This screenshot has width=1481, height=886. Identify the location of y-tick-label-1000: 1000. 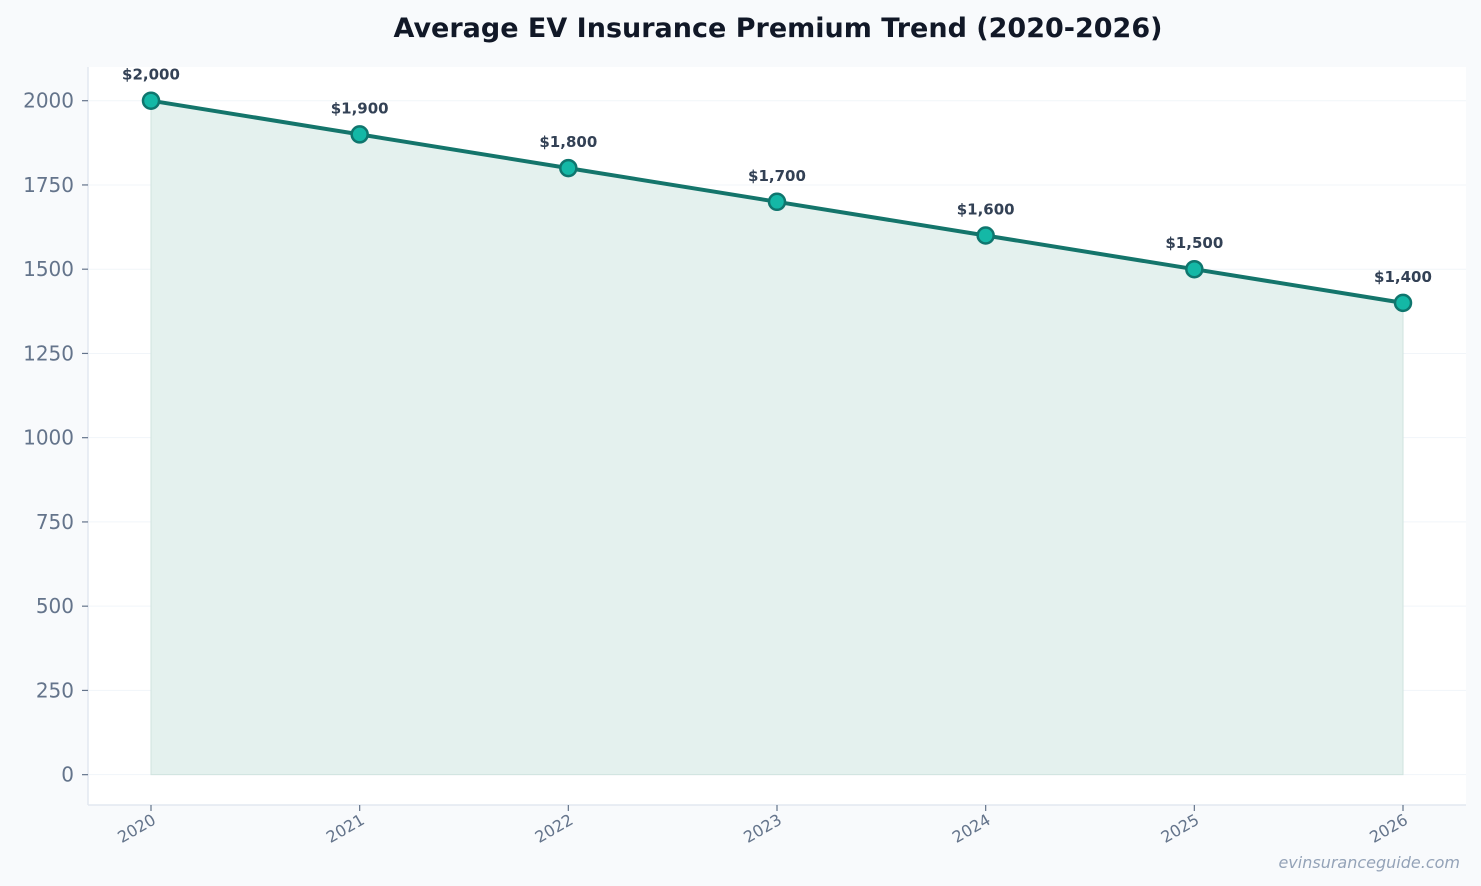
(48, 438).